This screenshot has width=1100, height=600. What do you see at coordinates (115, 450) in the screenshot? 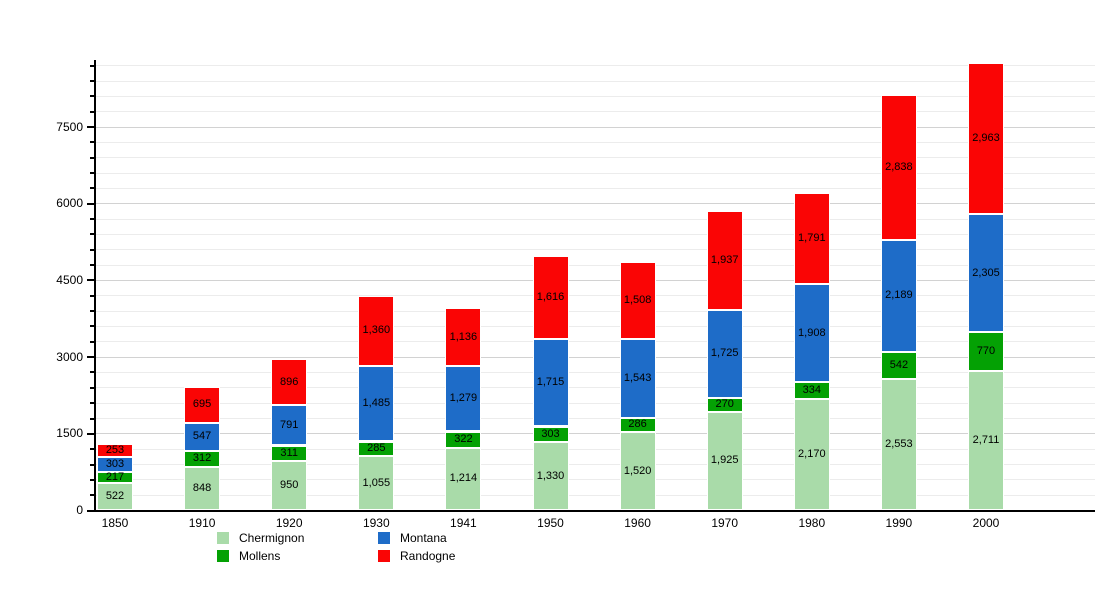
I see `bar-segment-randogne-1850: 253` at bounding box center [115, 450].